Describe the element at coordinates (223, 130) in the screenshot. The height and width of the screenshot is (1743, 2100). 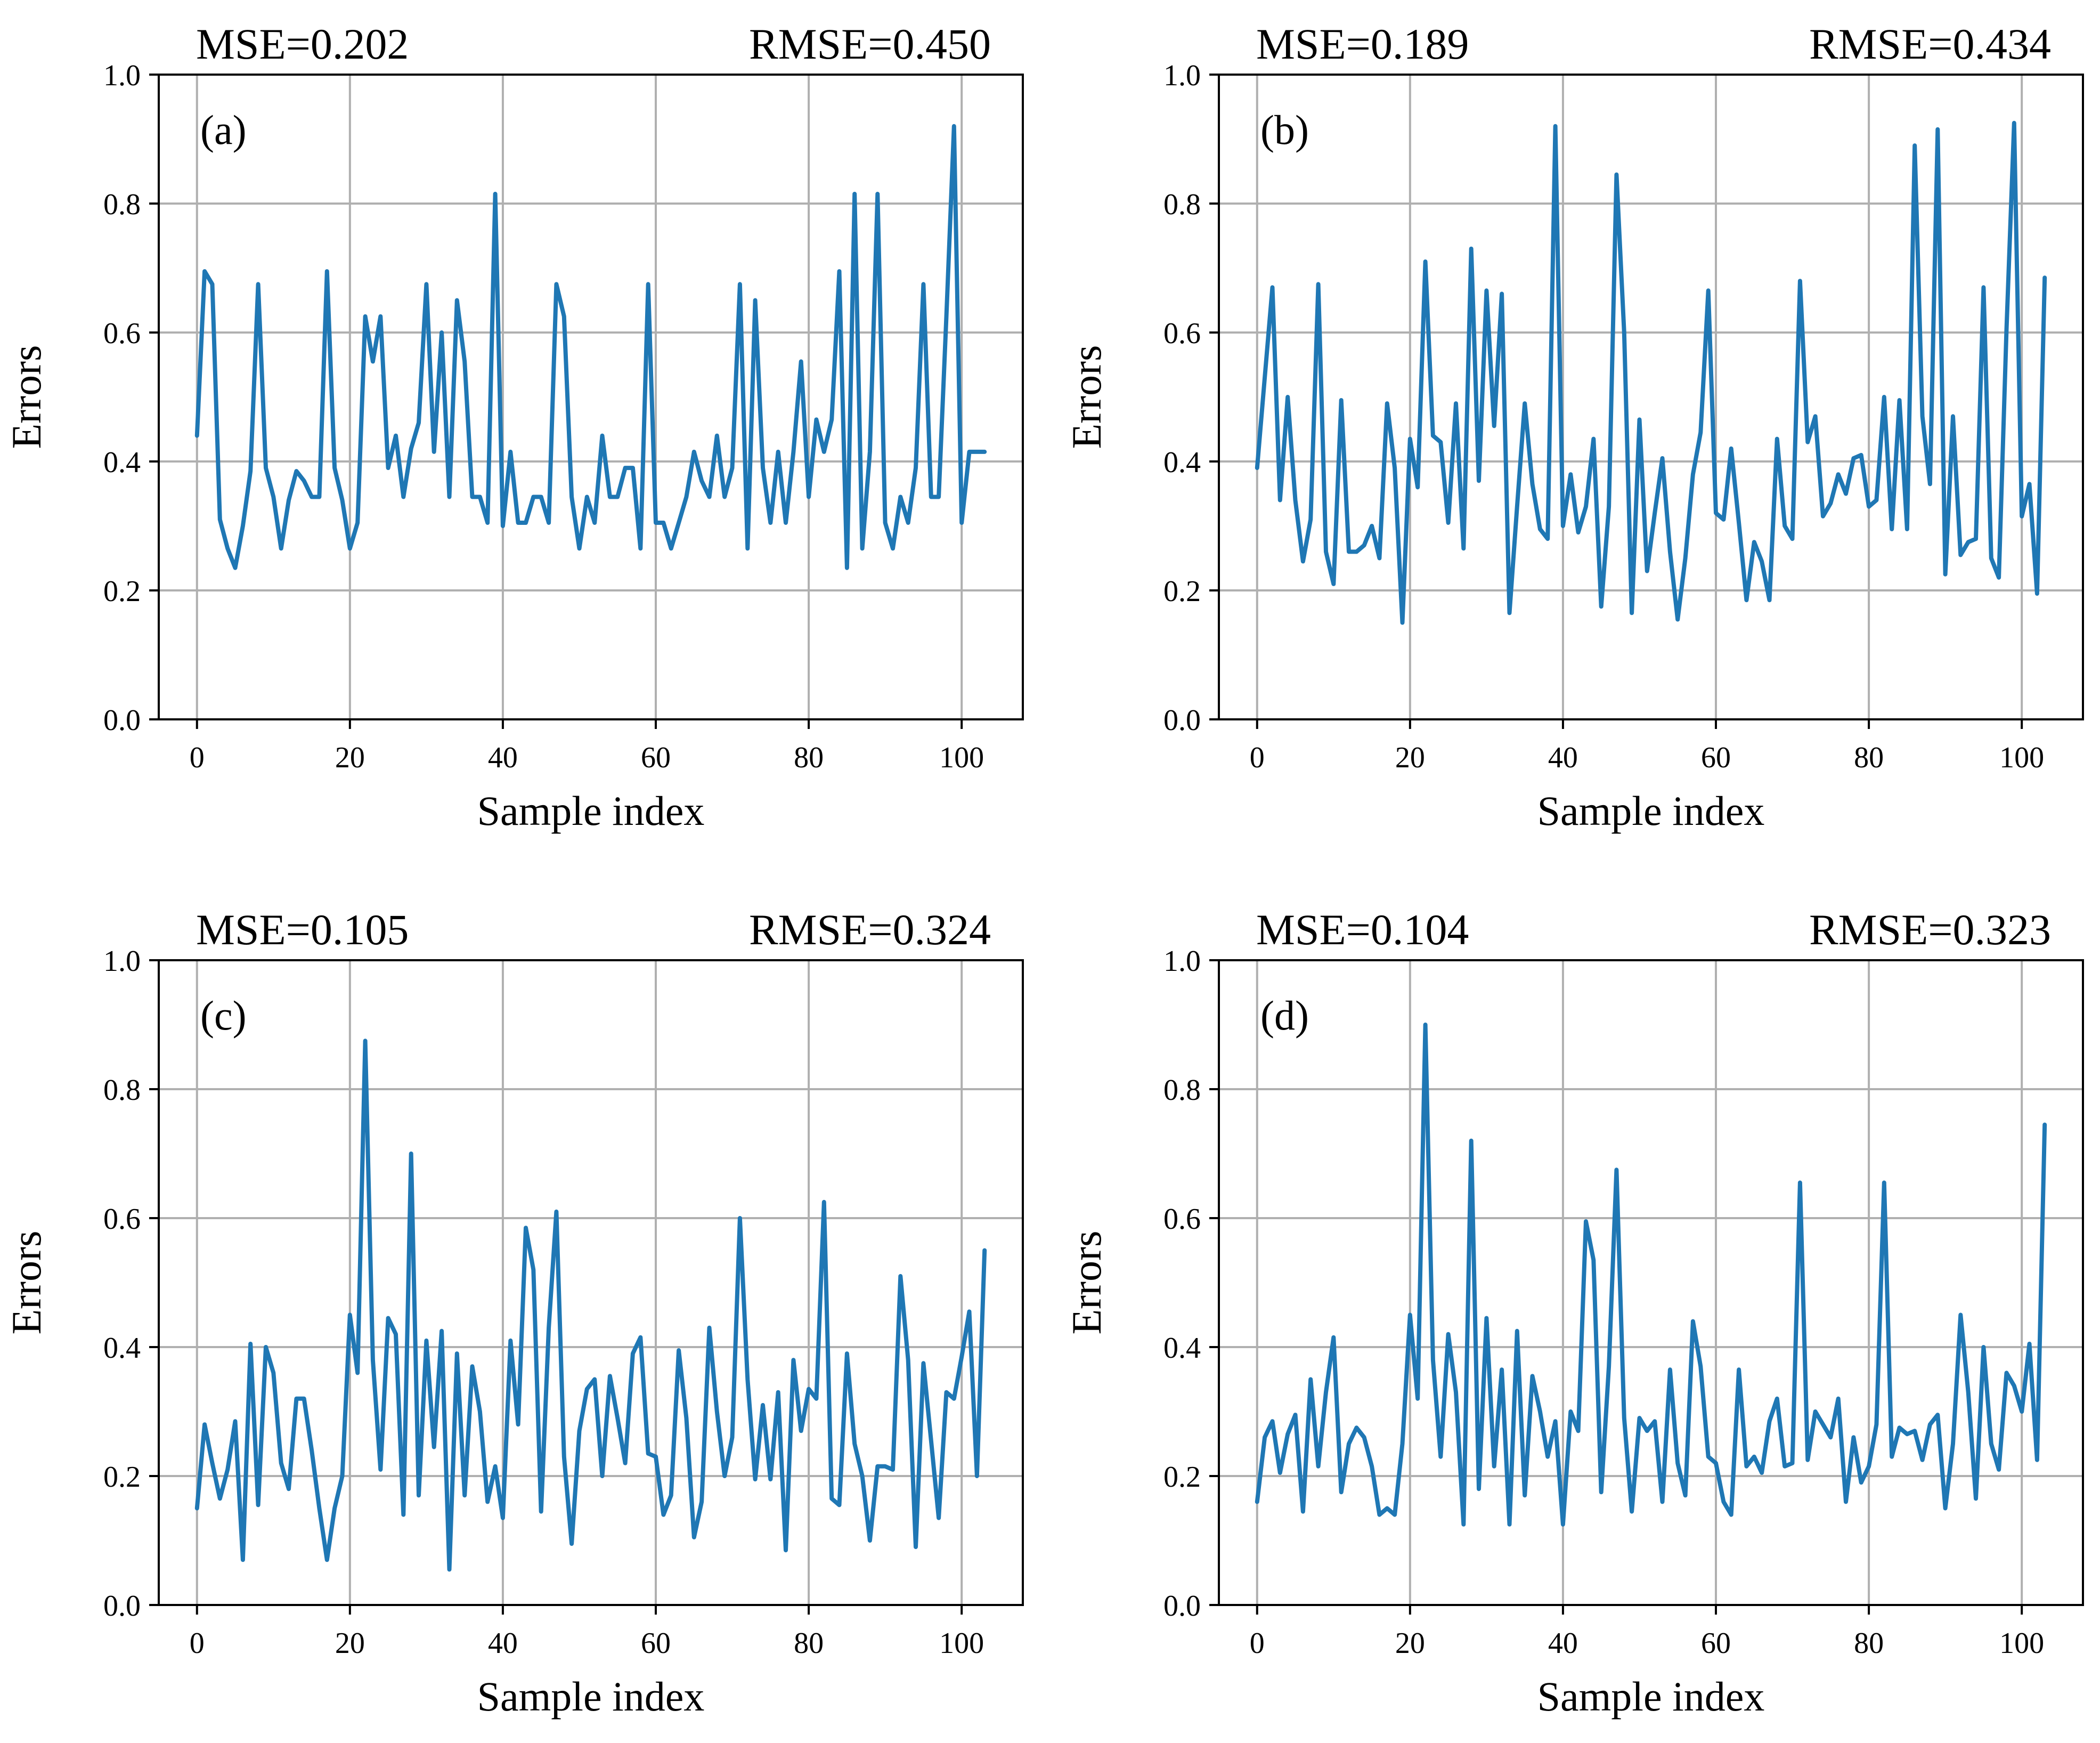
I see `panel-label: (a)` at that location.